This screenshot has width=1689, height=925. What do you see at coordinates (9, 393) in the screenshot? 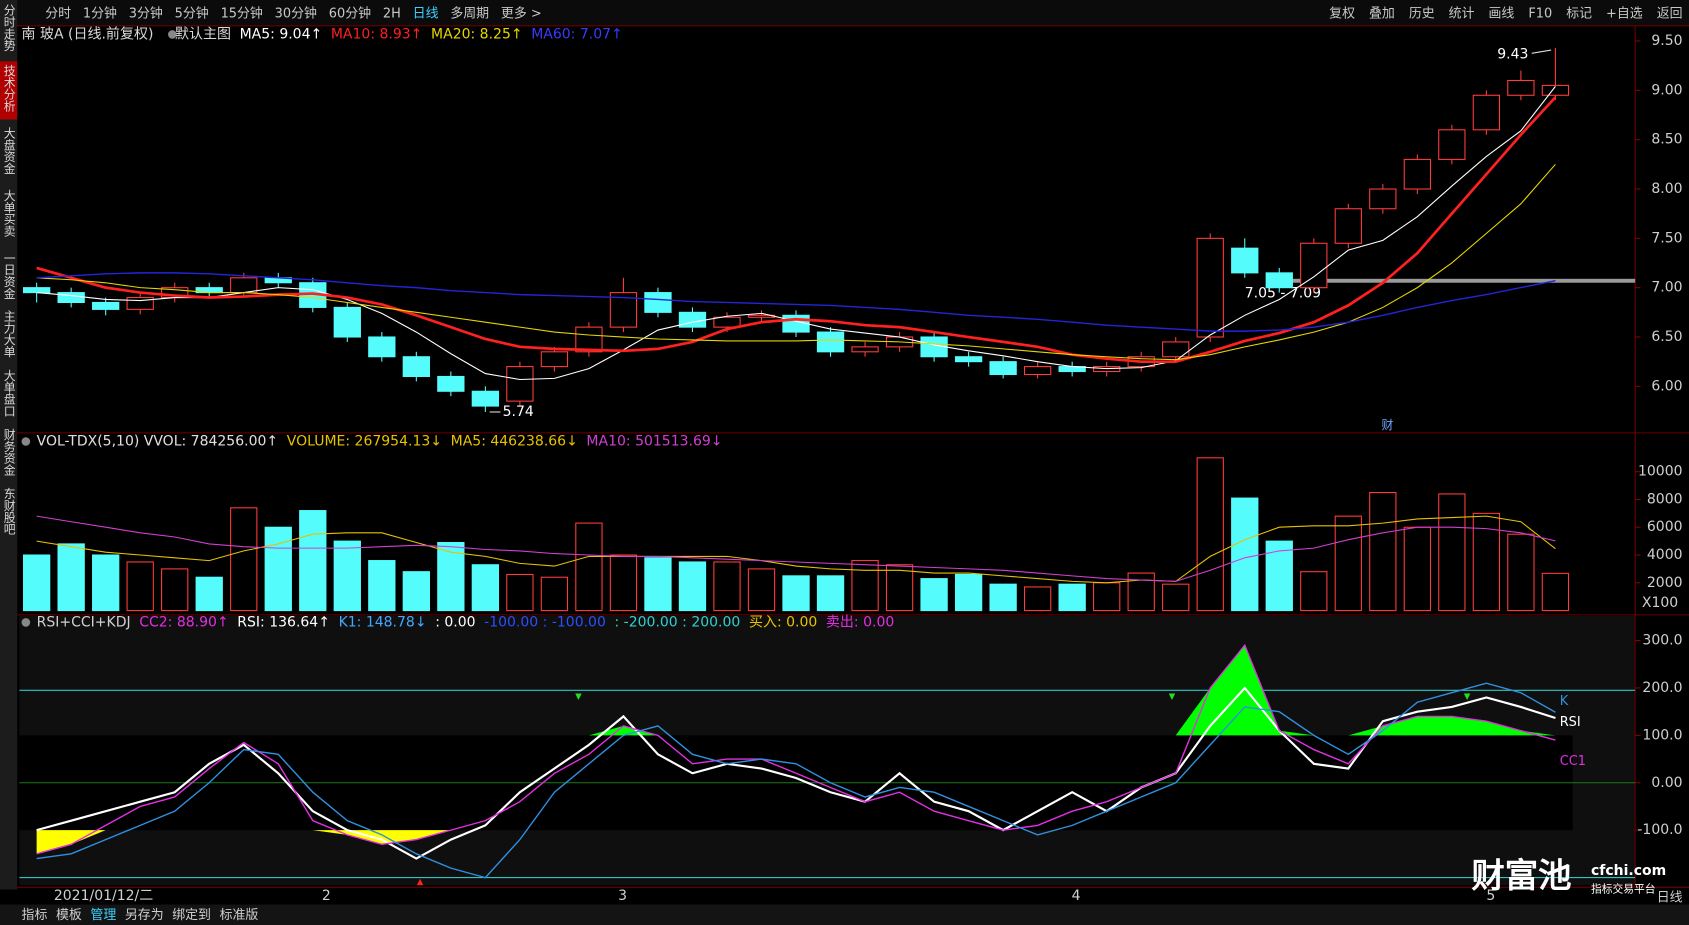
I see `sidebar-tab: 大单盘口` at bounding box center [9, 393].